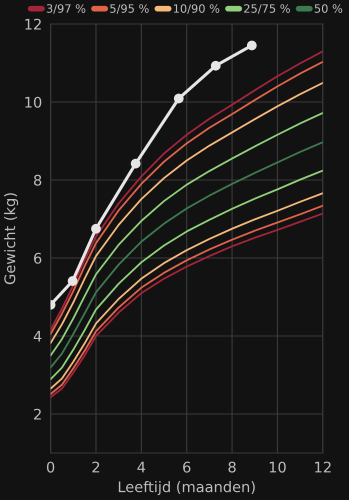  I want to click on legend-label: 5/95 %, so click(129, 9).